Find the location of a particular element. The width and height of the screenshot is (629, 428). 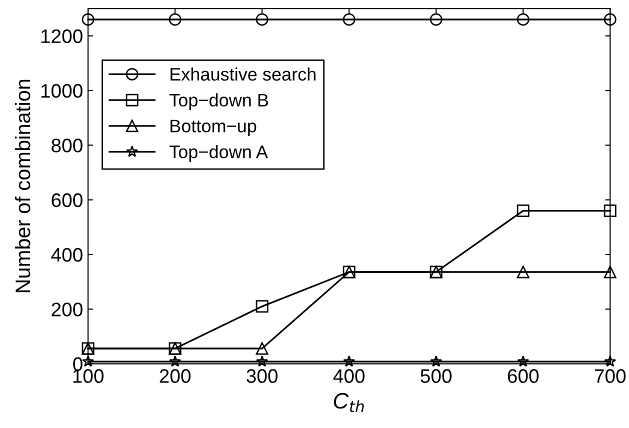

x-tick-label: 600 is located at coordinates (523, 376).